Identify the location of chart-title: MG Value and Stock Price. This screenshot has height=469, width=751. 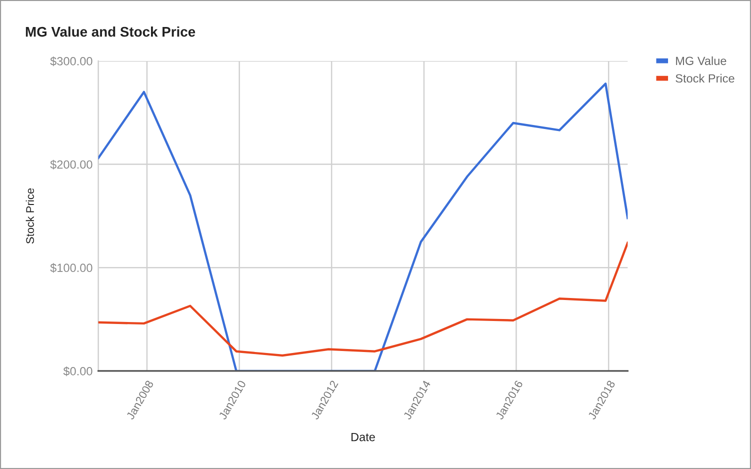
(111, 31).